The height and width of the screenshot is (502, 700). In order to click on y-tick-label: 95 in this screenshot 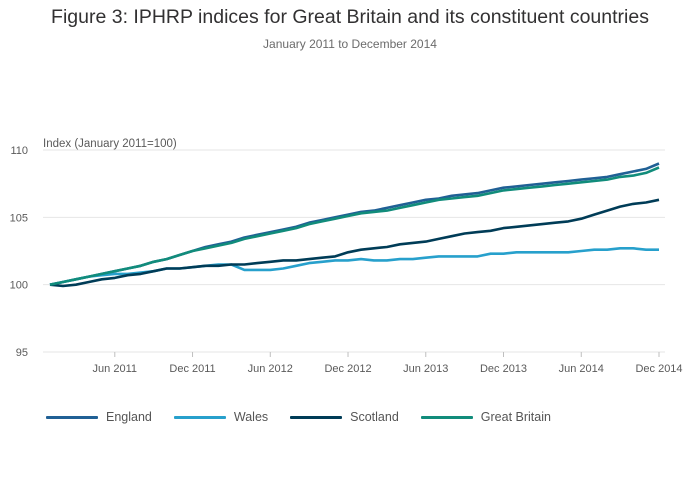, I will do `click(22, 353)`.